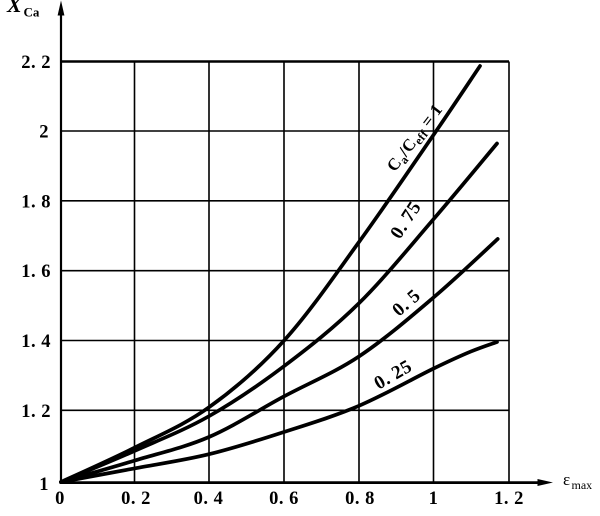  I want to click on svg-text: Ca, so click(32, 12).